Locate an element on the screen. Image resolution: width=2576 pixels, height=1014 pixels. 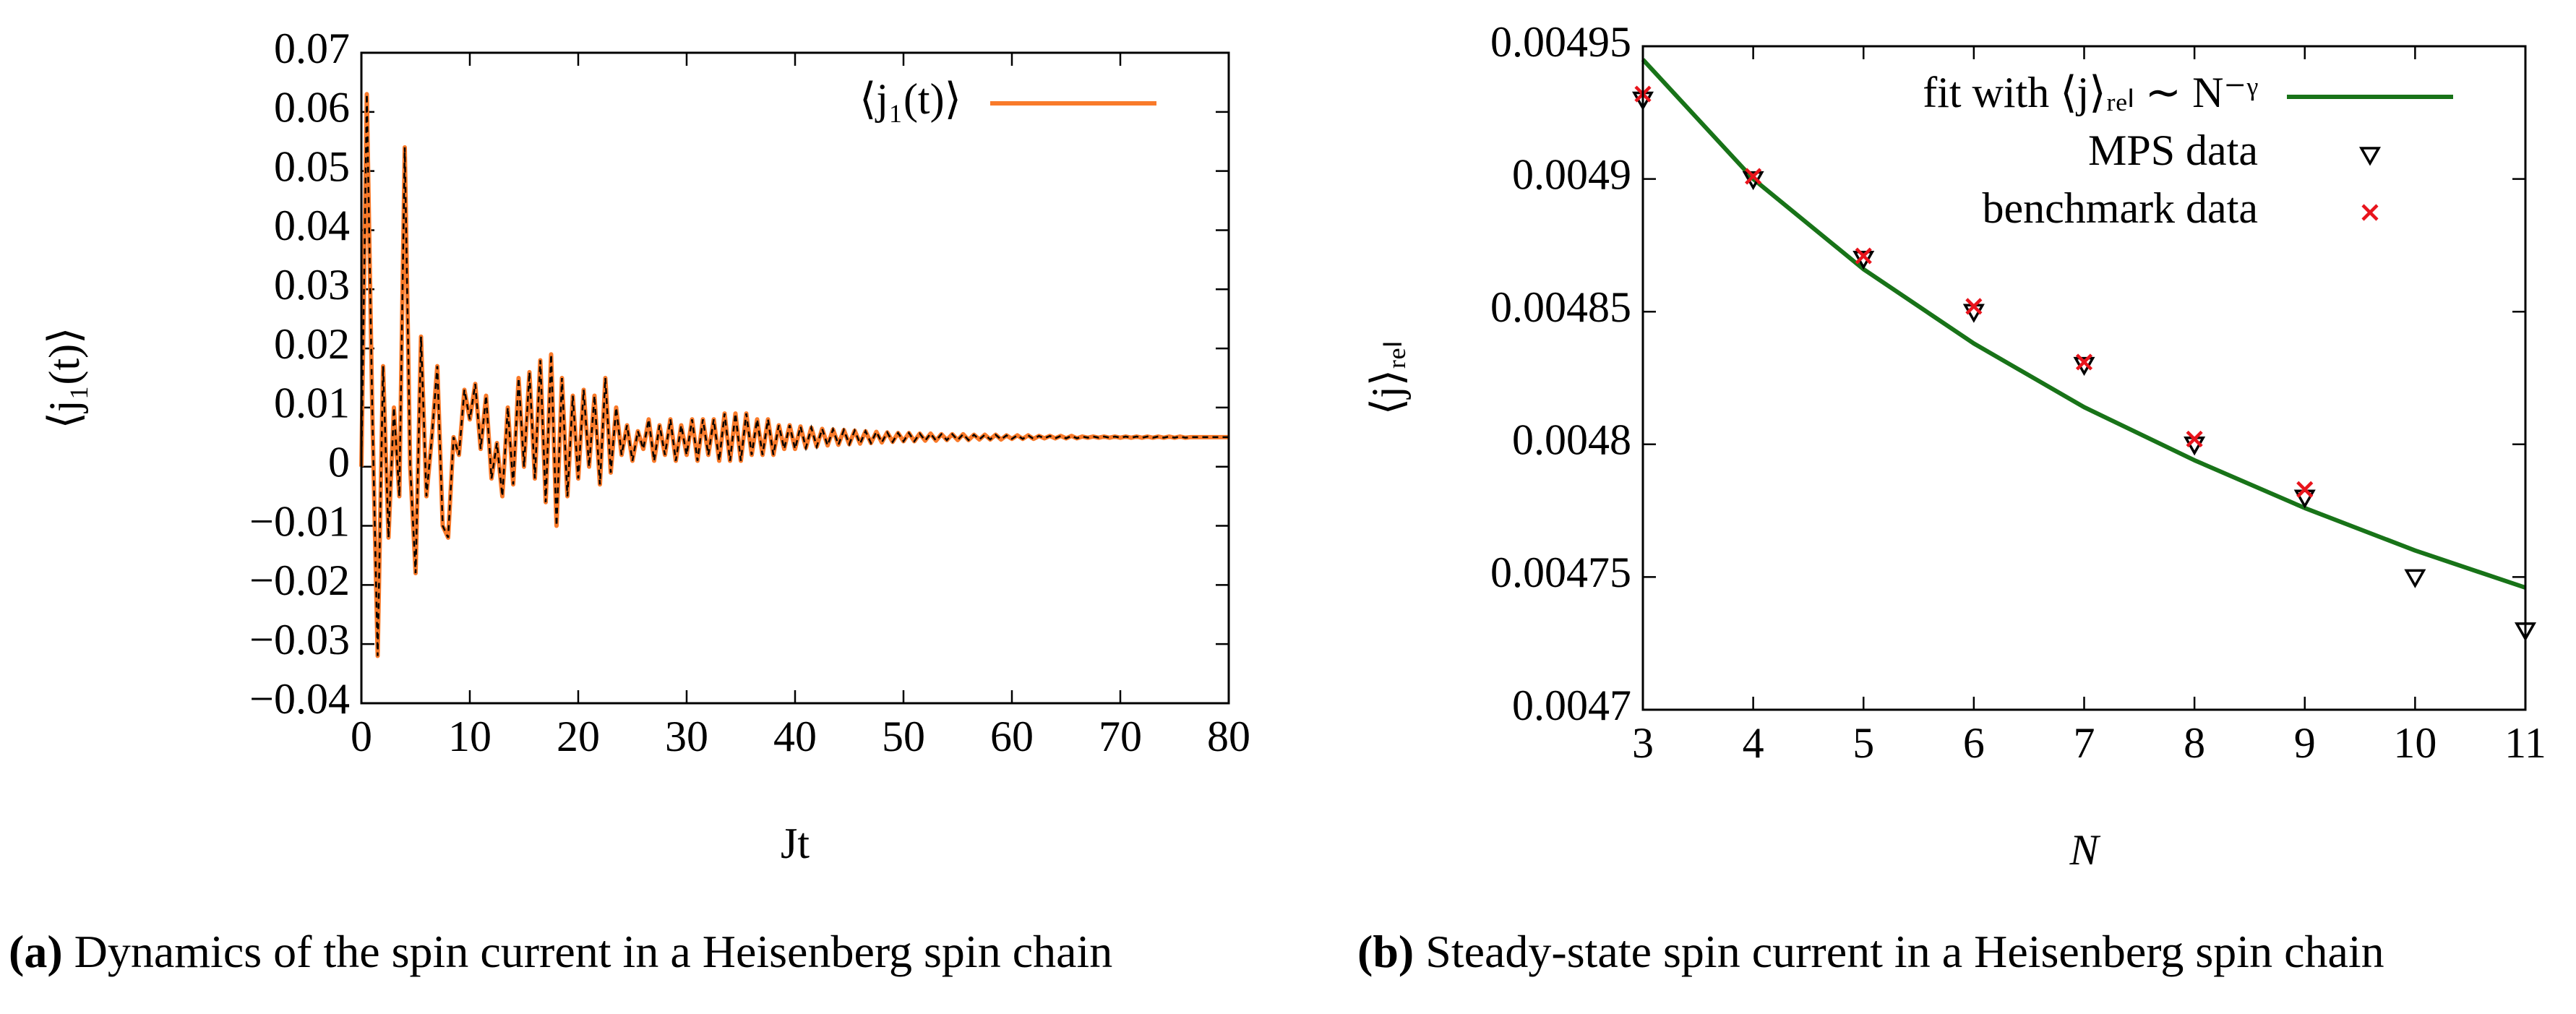
triangle-marker is located at coordinates (2415, 578).